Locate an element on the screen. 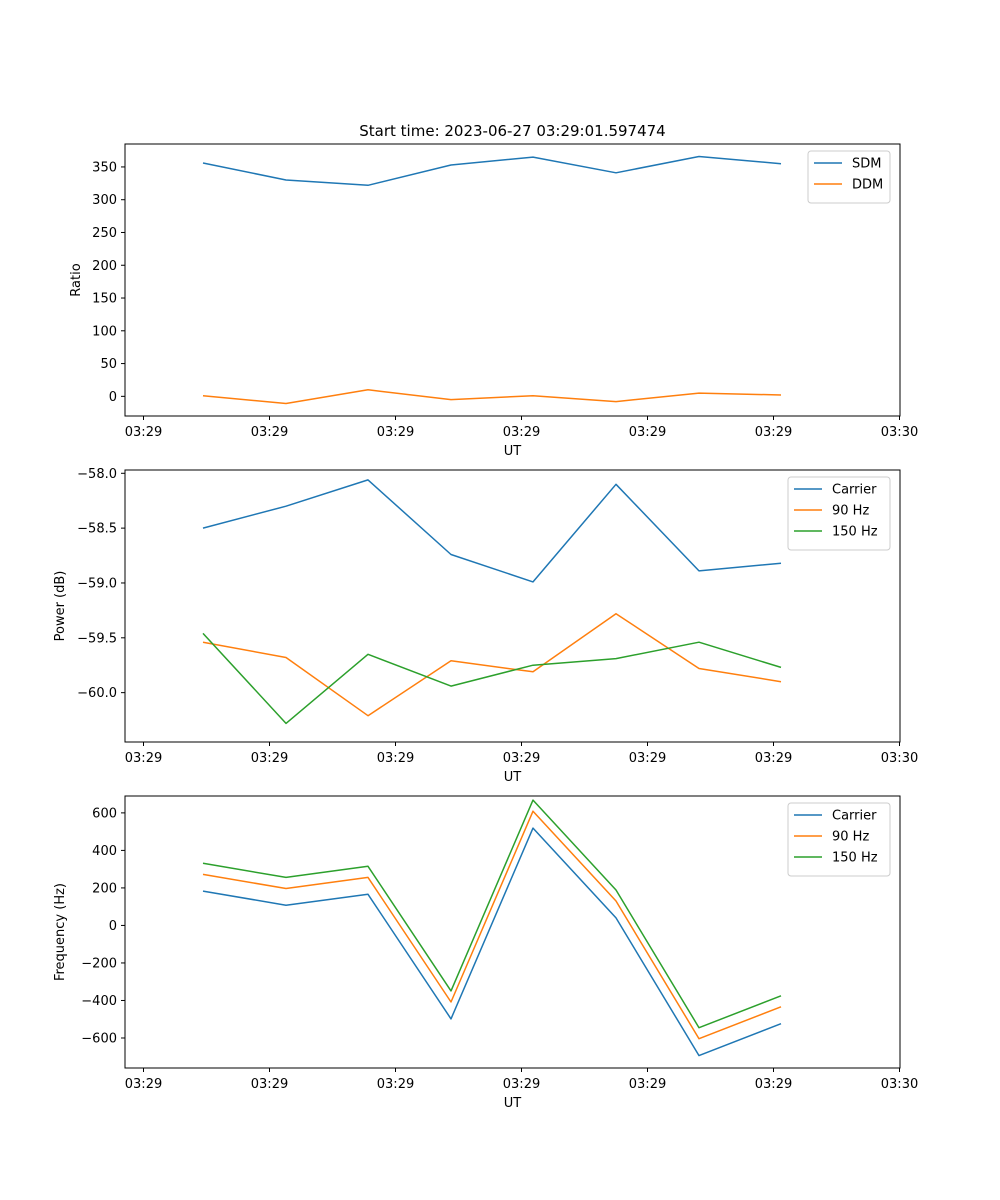  y-tick-label: −600 is located at coordinates (99, 1038).